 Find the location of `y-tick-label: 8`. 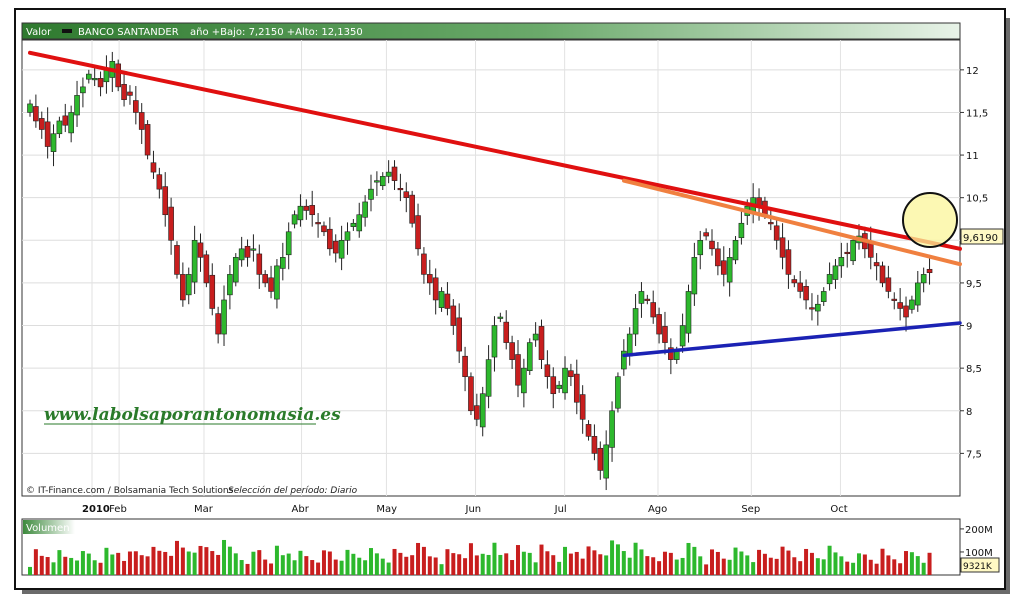

y-tick-label: 8 is located at coordinates (969, 412).